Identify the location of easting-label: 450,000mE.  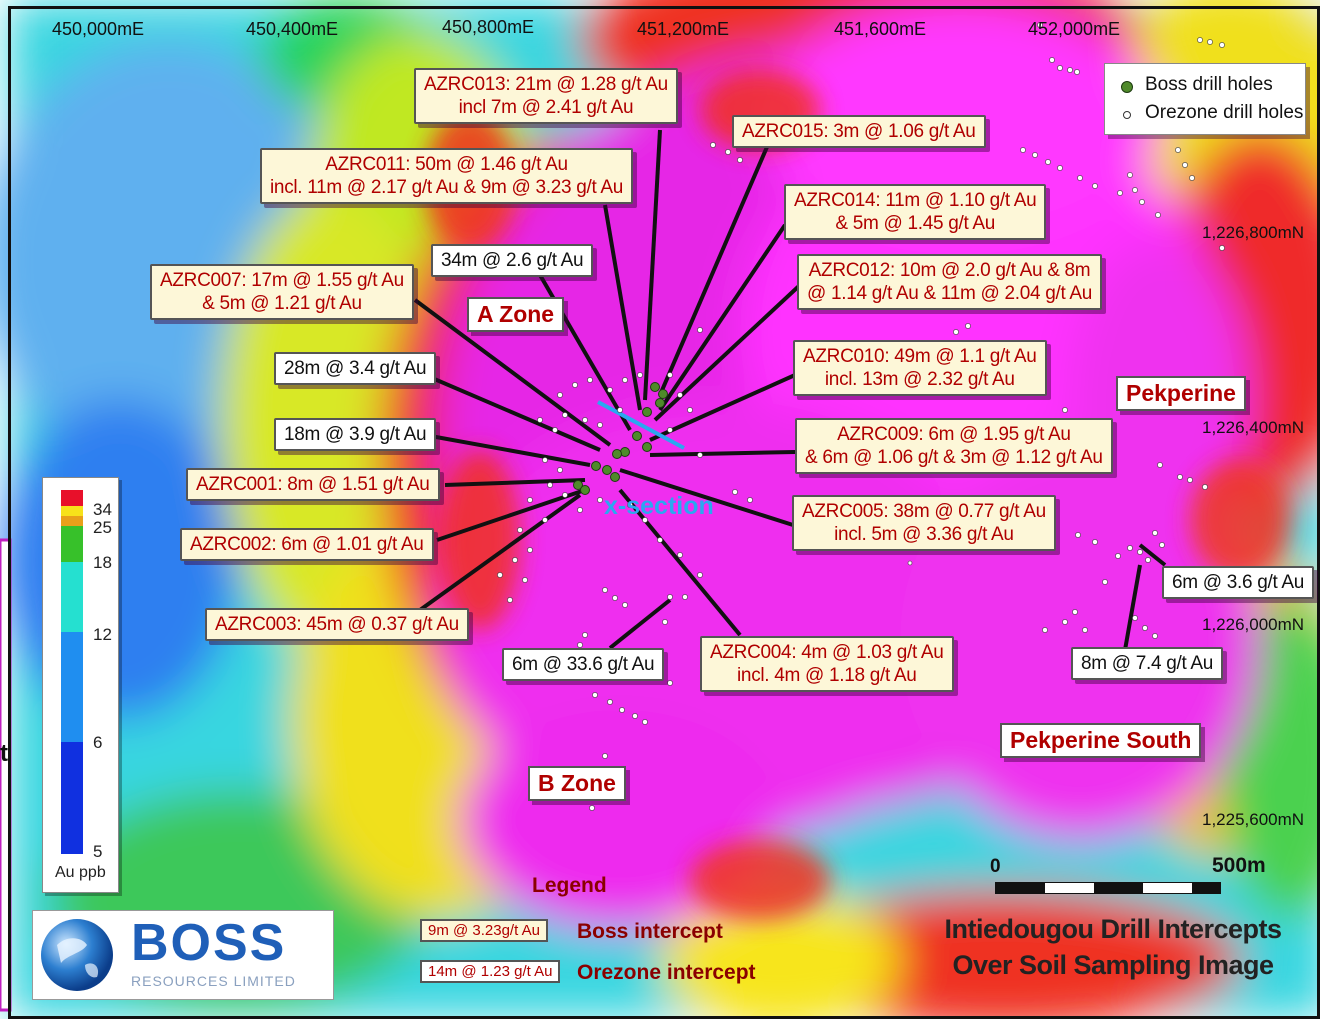
(98, 29).